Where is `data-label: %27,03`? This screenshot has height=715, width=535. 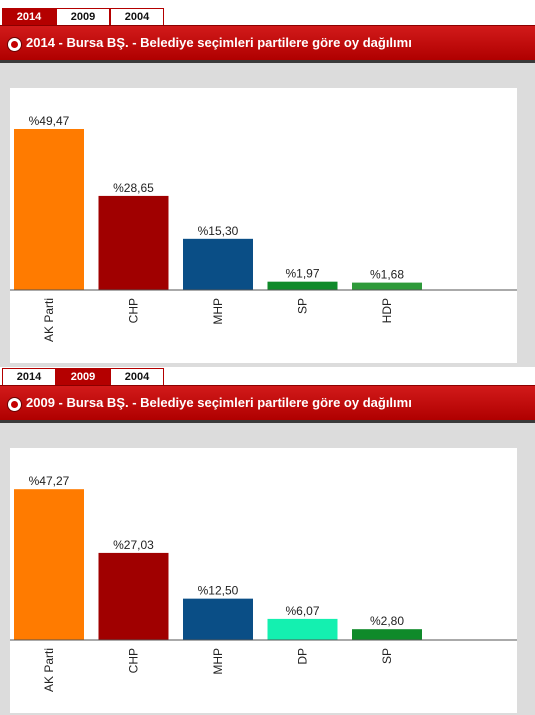 data-label: %27,03 is located at coordinates (133, 545).